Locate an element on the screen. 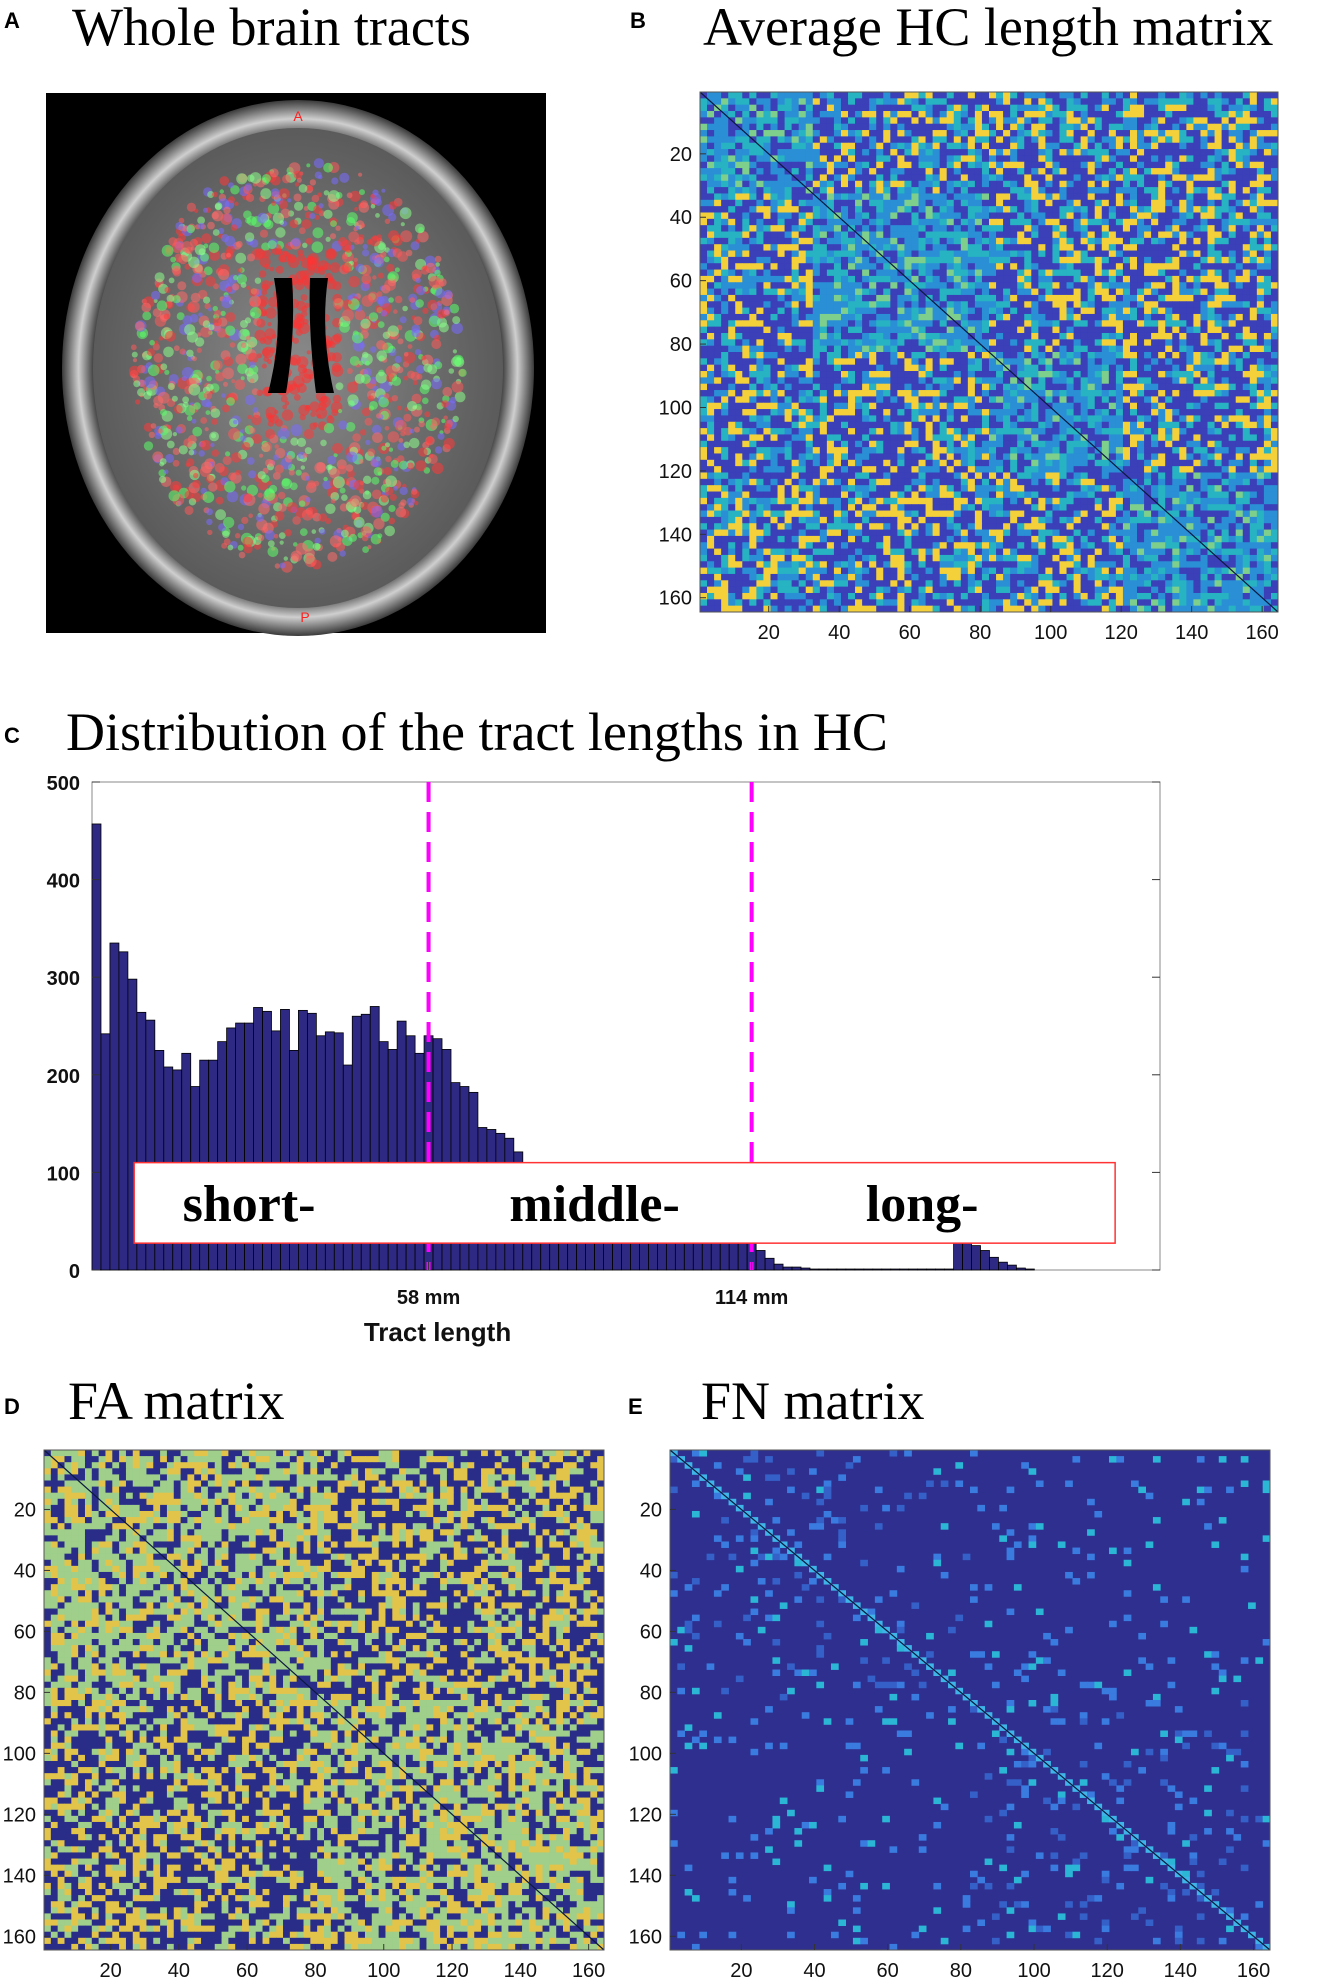  panel-letter-d: D is located at coordinates (12, 1406).